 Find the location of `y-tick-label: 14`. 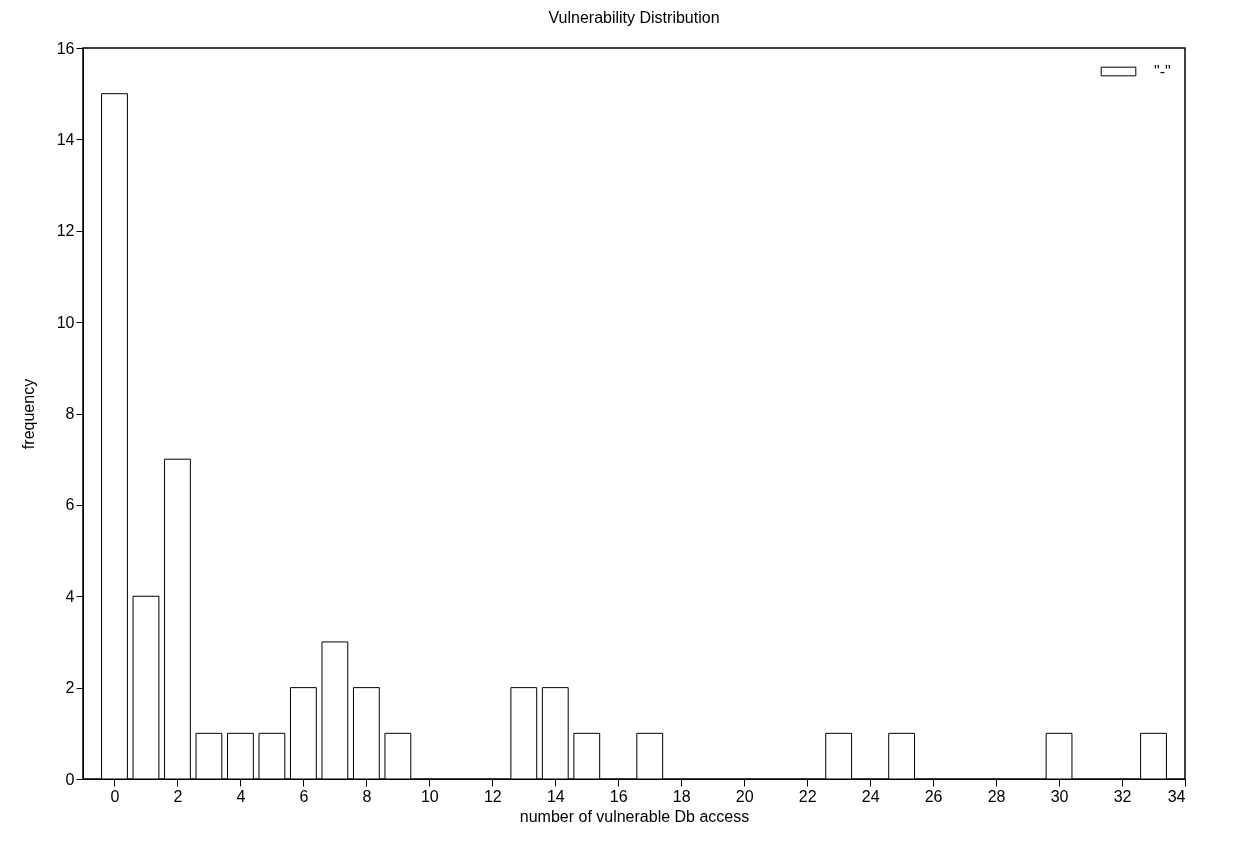

y-tick-label: 14 is located at coordinates (65, 139).